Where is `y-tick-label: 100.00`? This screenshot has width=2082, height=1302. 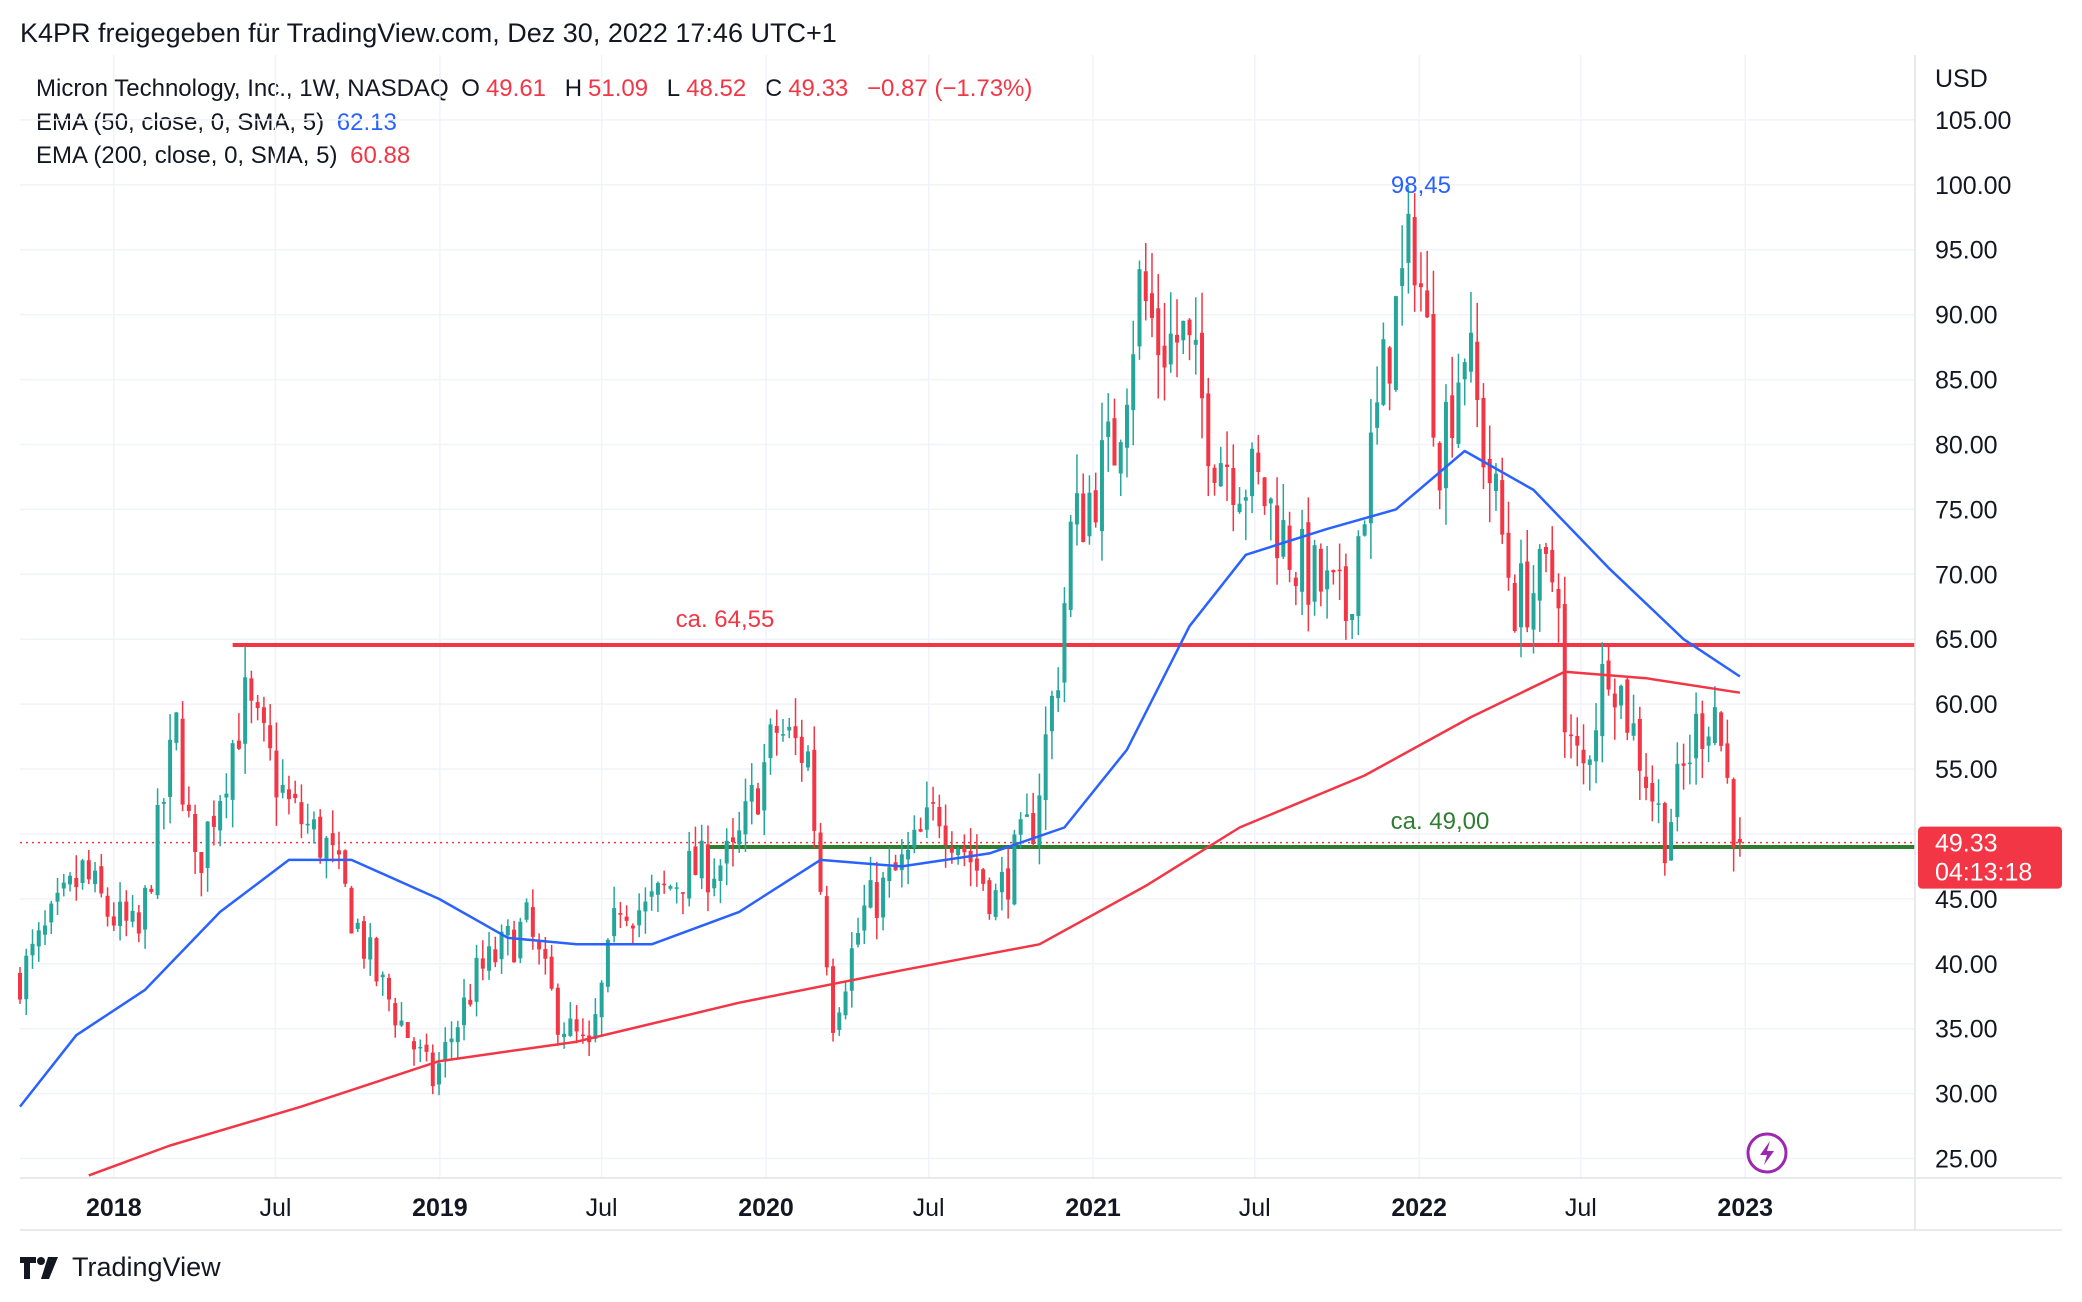 y-tick-label: 100.00 is located at coordinates (1973, 186).